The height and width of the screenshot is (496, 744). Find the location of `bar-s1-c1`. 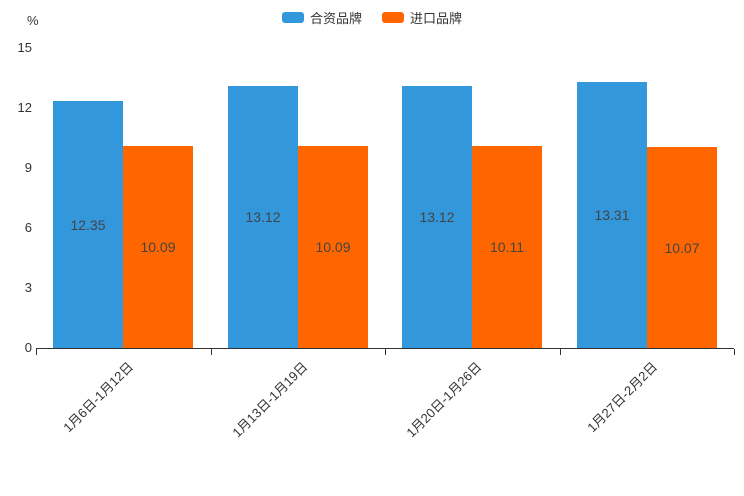

bar-s1-c1 is located at coordinates (333, 247).